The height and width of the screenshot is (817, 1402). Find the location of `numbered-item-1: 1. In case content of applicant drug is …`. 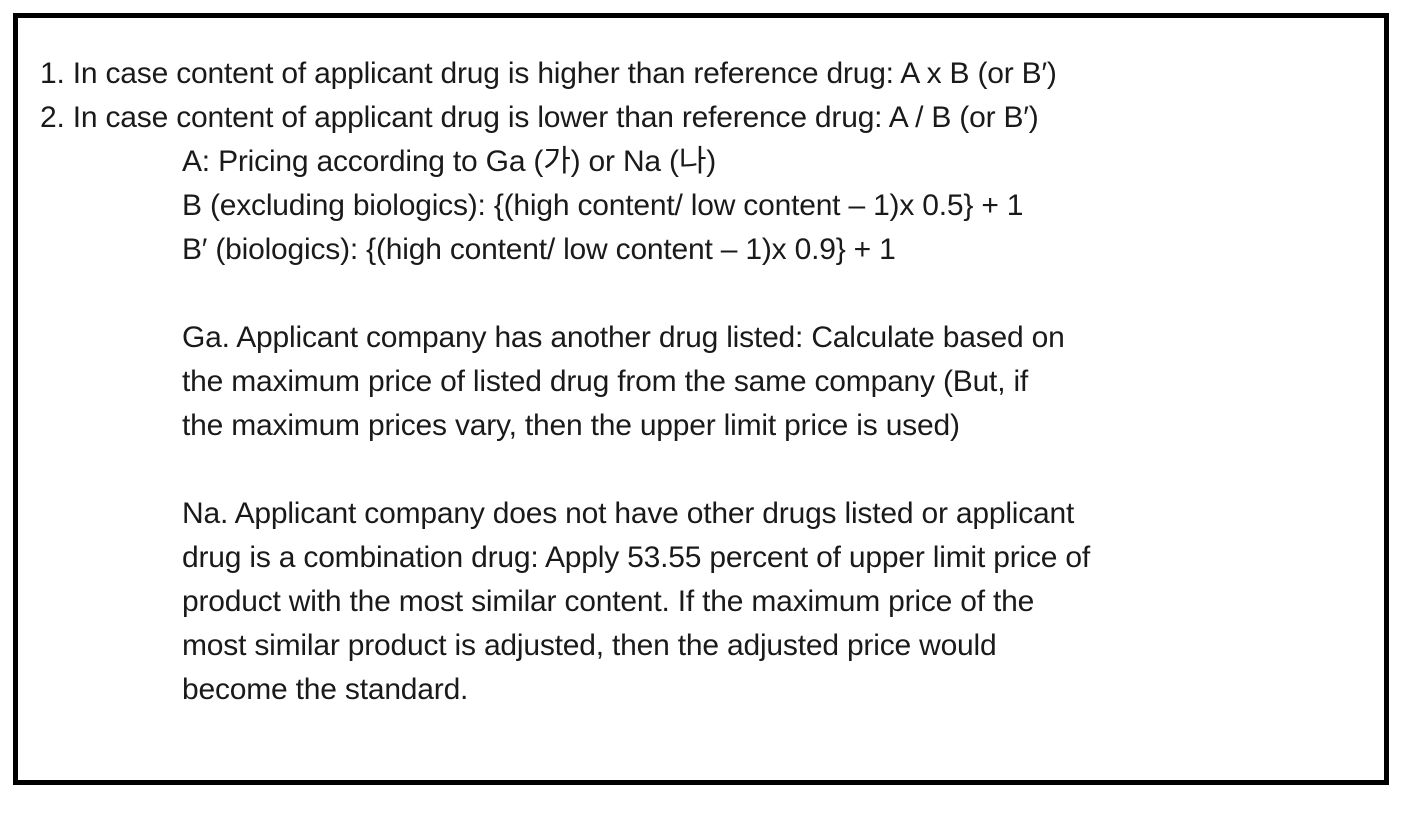

numbered-item-1: 1. In case content of applicant drug is … is located at coordinates (548, 73).